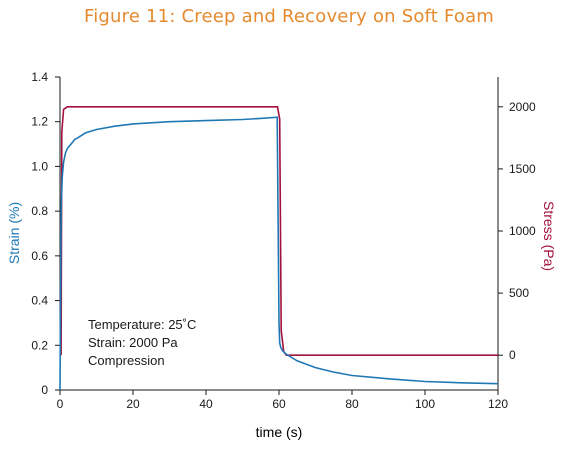 Image resolution: width=578 pixels, height=464 pixels. I want to click on y-tick-label: 0.8, so click(39, 211).